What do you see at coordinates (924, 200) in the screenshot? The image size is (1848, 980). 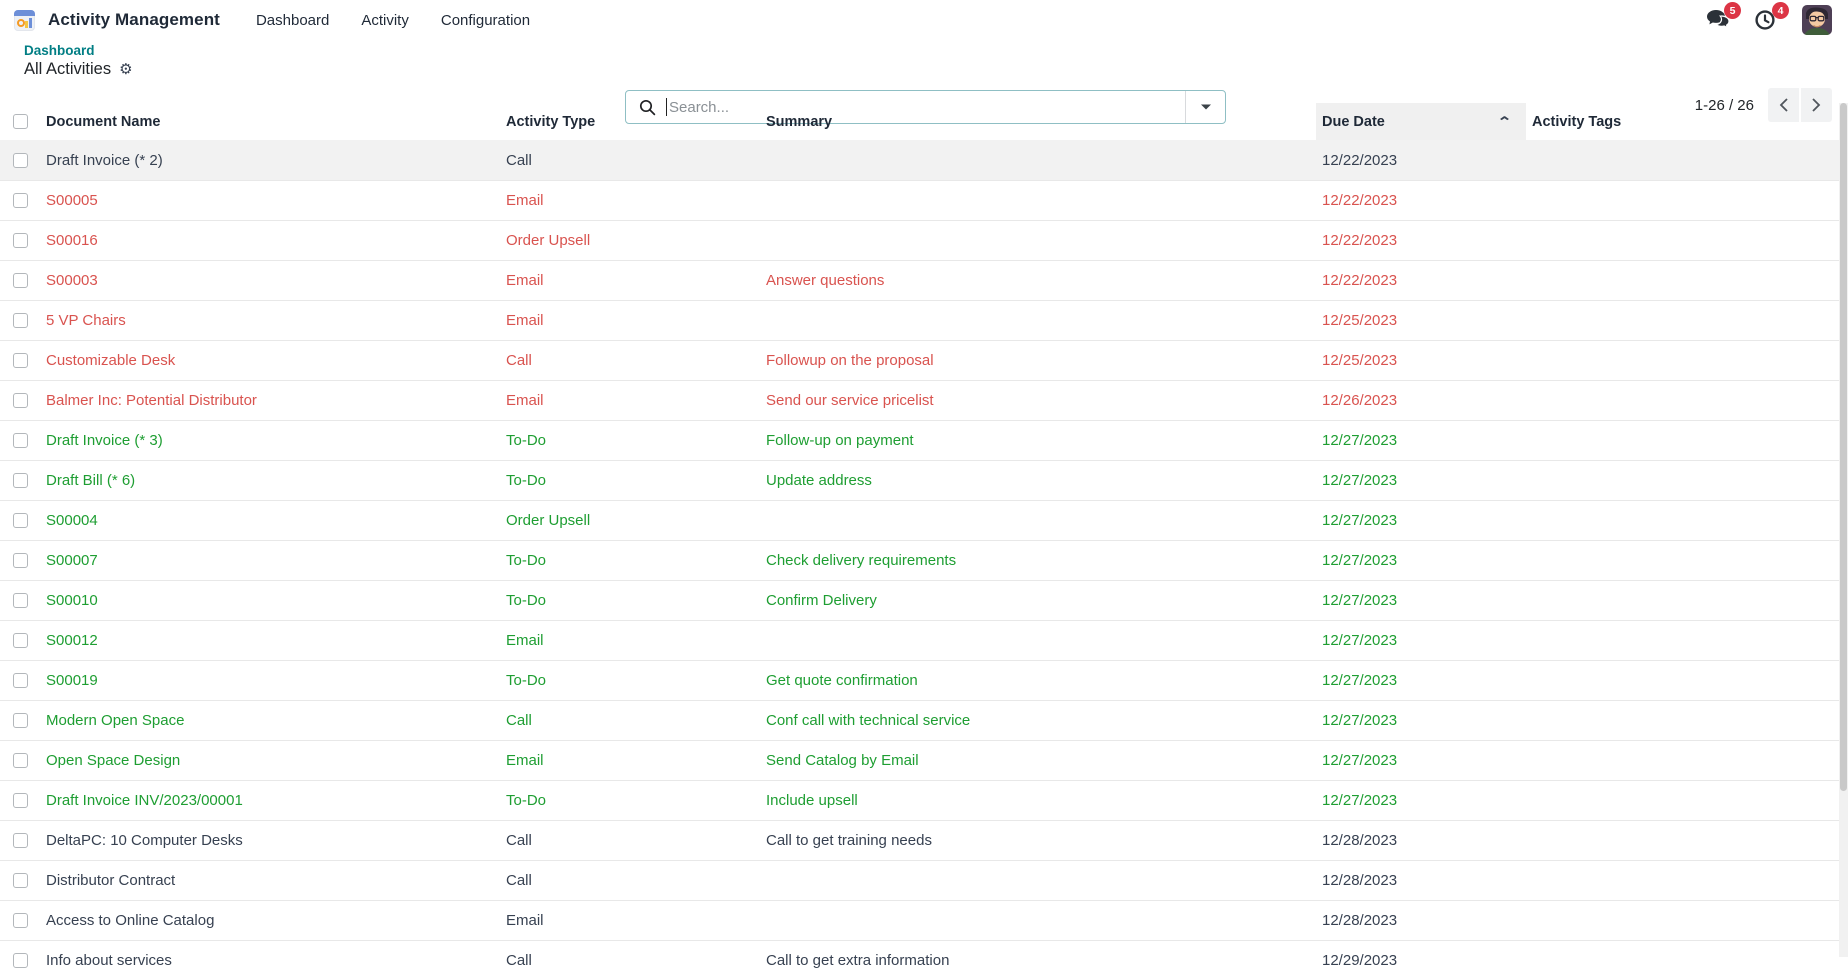 I see `table-row: S00005 Email 12/22/2023` at bounding box center [924, 200].